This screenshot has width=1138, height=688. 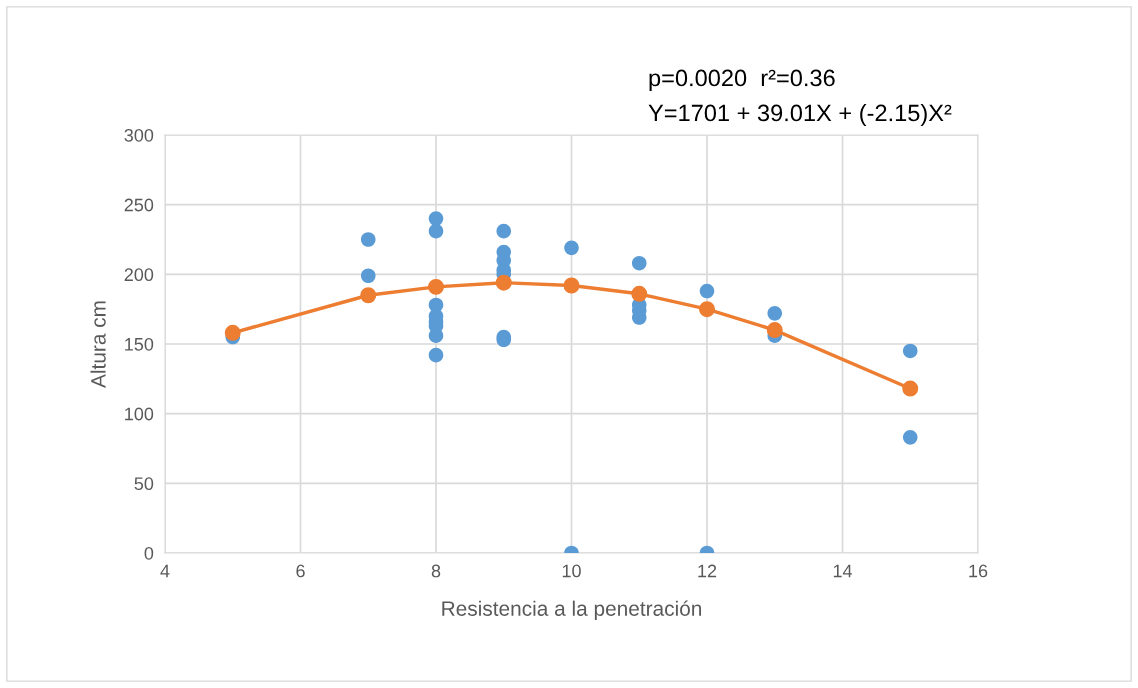 I want to click on y-axis-title: Altura cm, so click(x=98, y=344).